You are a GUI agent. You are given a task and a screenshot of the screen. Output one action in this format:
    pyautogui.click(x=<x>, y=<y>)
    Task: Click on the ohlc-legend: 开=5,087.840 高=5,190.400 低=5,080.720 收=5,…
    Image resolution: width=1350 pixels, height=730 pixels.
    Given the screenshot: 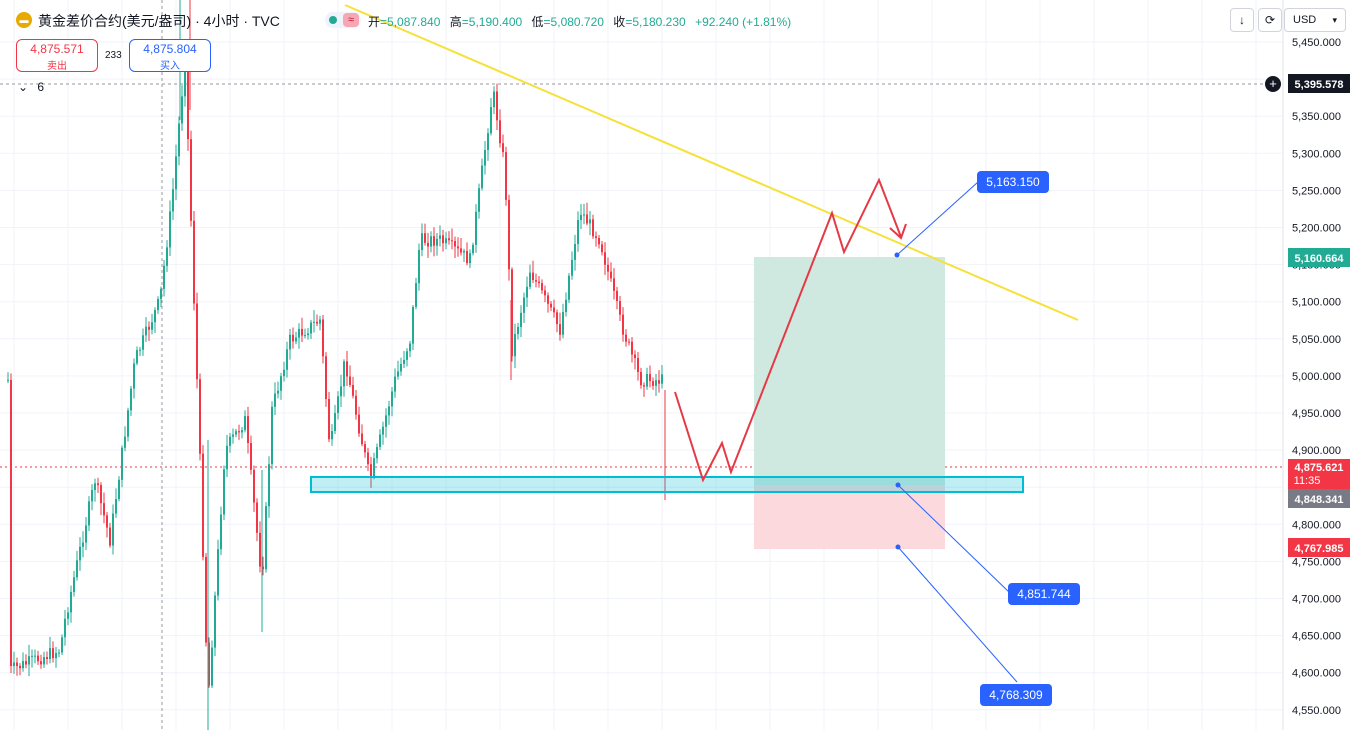 What is the action you would take?
    pyautogui.click(x=582, y=21)
    